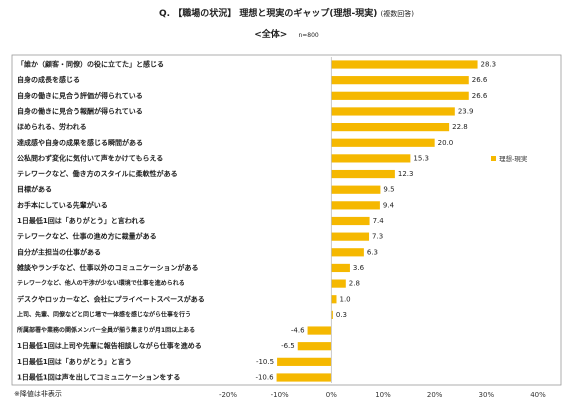  Describe the element at coordinates (388, 190) in the screenshot. I see `data-label: 9.5` at that location.